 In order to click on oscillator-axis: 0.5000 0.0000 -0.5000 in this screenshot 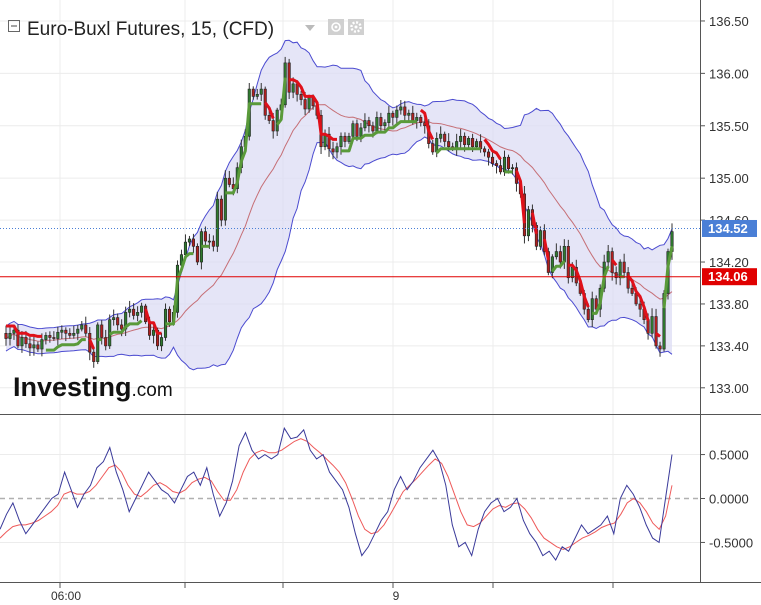, I will do `click(726, 499)`.